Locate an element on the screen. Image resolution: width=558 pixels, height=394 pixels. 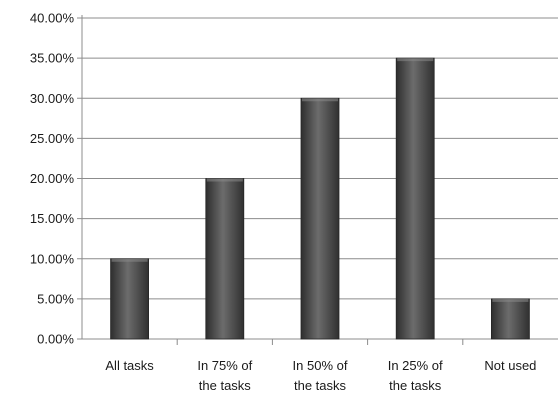
y-tick-label: 15.00% is located at coordinates (52, 218).